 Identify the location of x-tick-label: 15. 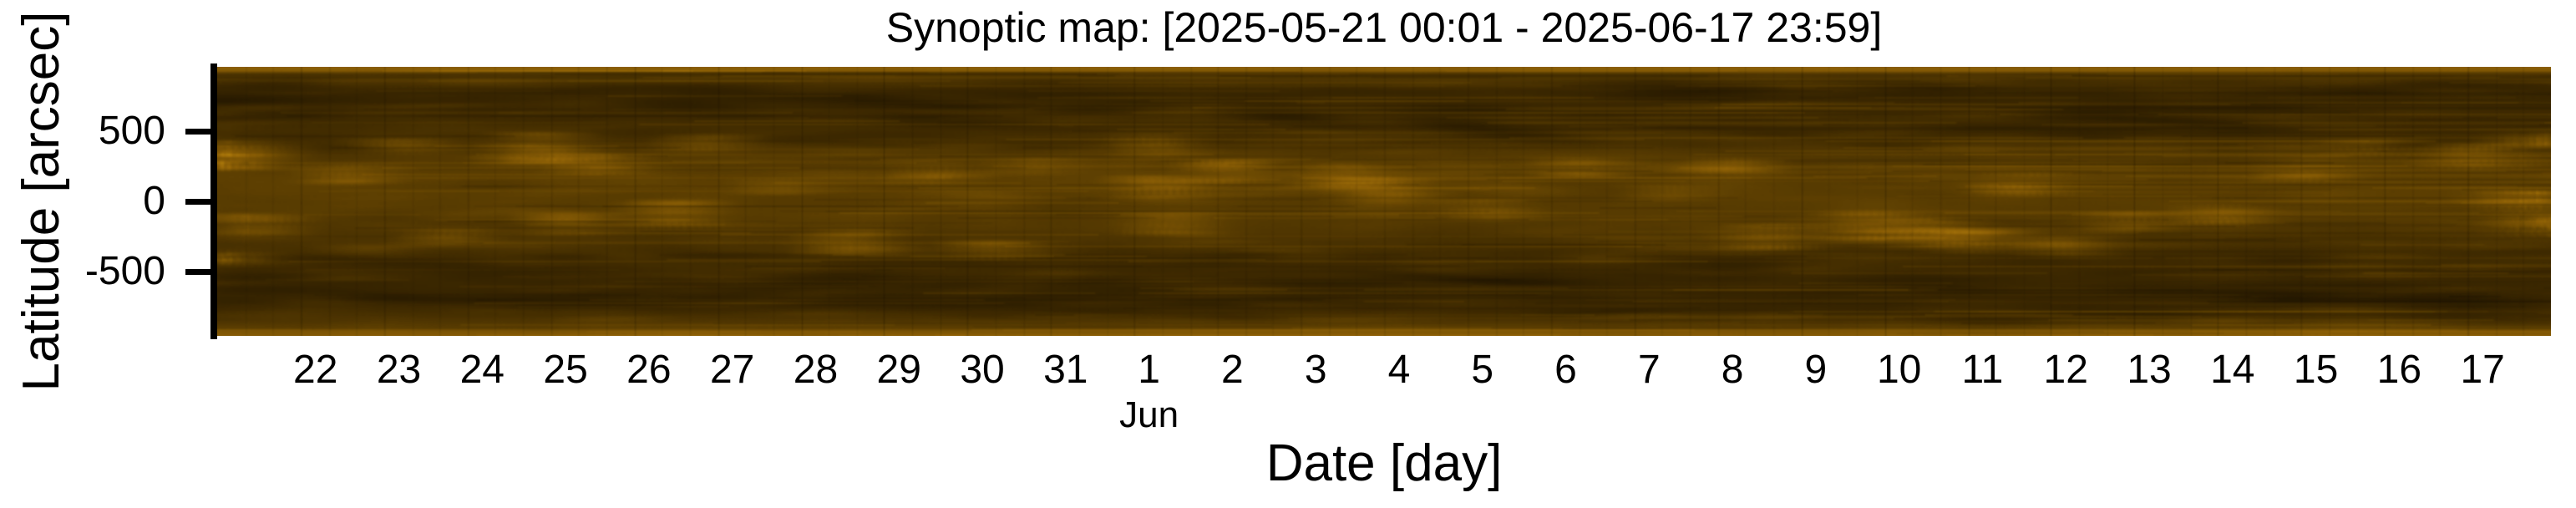
(2316, 370).